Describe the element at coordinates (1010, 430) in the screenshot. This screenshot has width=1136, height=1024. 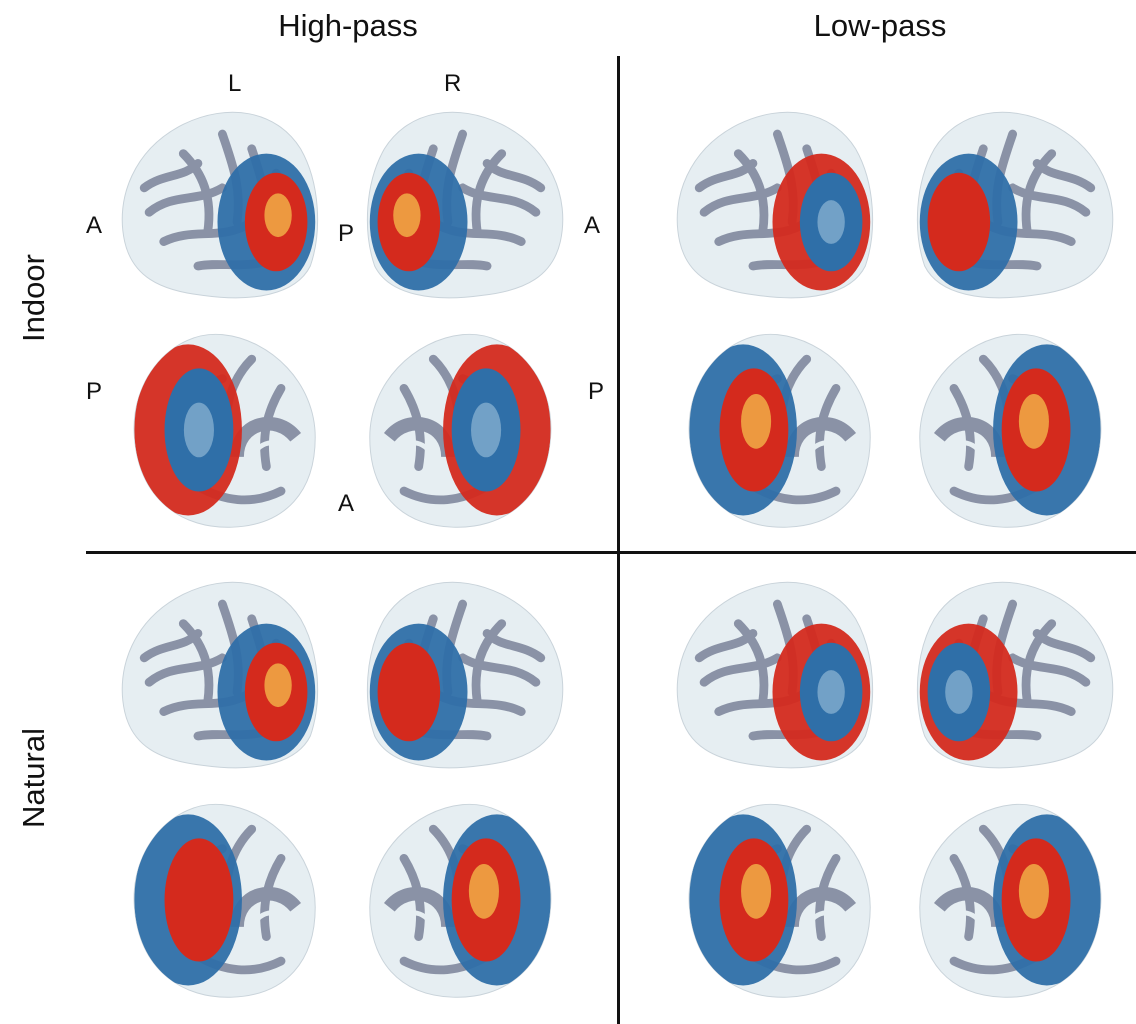
I see `brain-lowpass-indoor-medial-right` at that location.